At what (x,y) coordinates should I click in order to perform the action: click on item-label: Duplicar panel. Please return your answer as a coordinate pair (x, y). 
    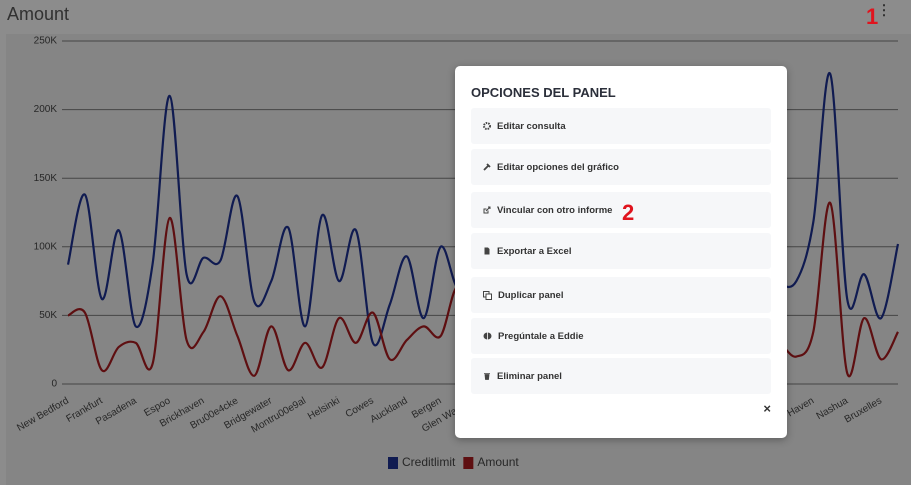
    Looking at the image, I should click on (531, 295).